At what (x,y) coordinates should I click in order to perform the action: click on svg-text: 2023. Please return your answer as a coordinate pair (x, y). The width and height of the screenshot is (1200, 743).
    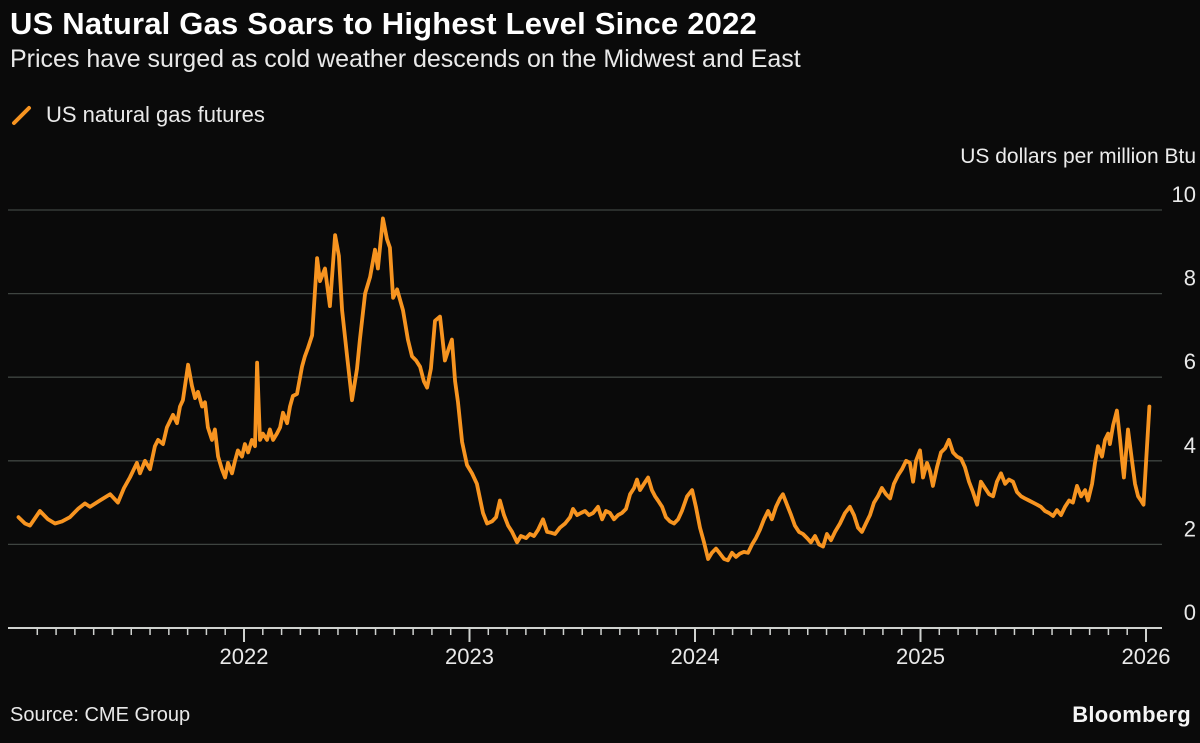
    Looking at the image, I should click on (469, 656).